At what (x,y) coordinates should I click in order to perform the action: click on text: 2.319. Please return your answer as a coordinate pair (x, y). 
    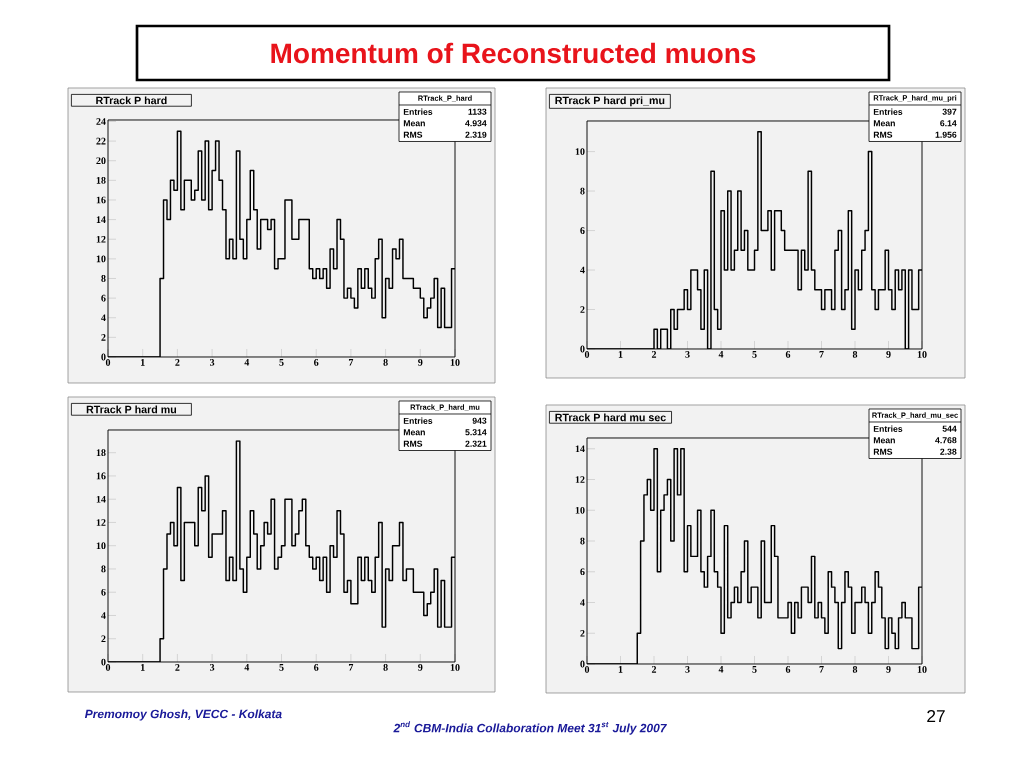
    Looking at the image, I should click on (476, 134).